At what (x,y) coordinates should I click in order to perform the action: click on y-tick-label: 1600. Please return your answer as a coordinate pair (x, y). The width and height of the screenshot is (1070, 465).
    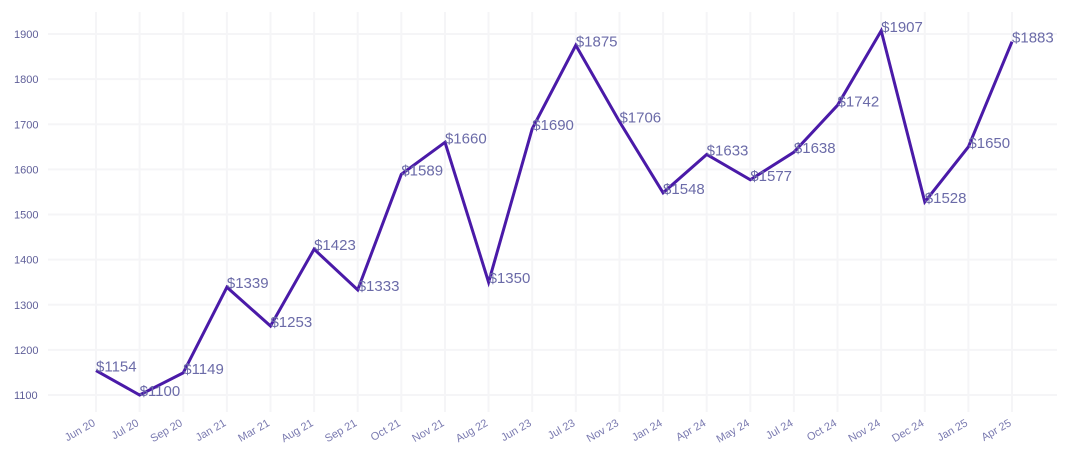
    Looking at the image, I should click on (26, 170).